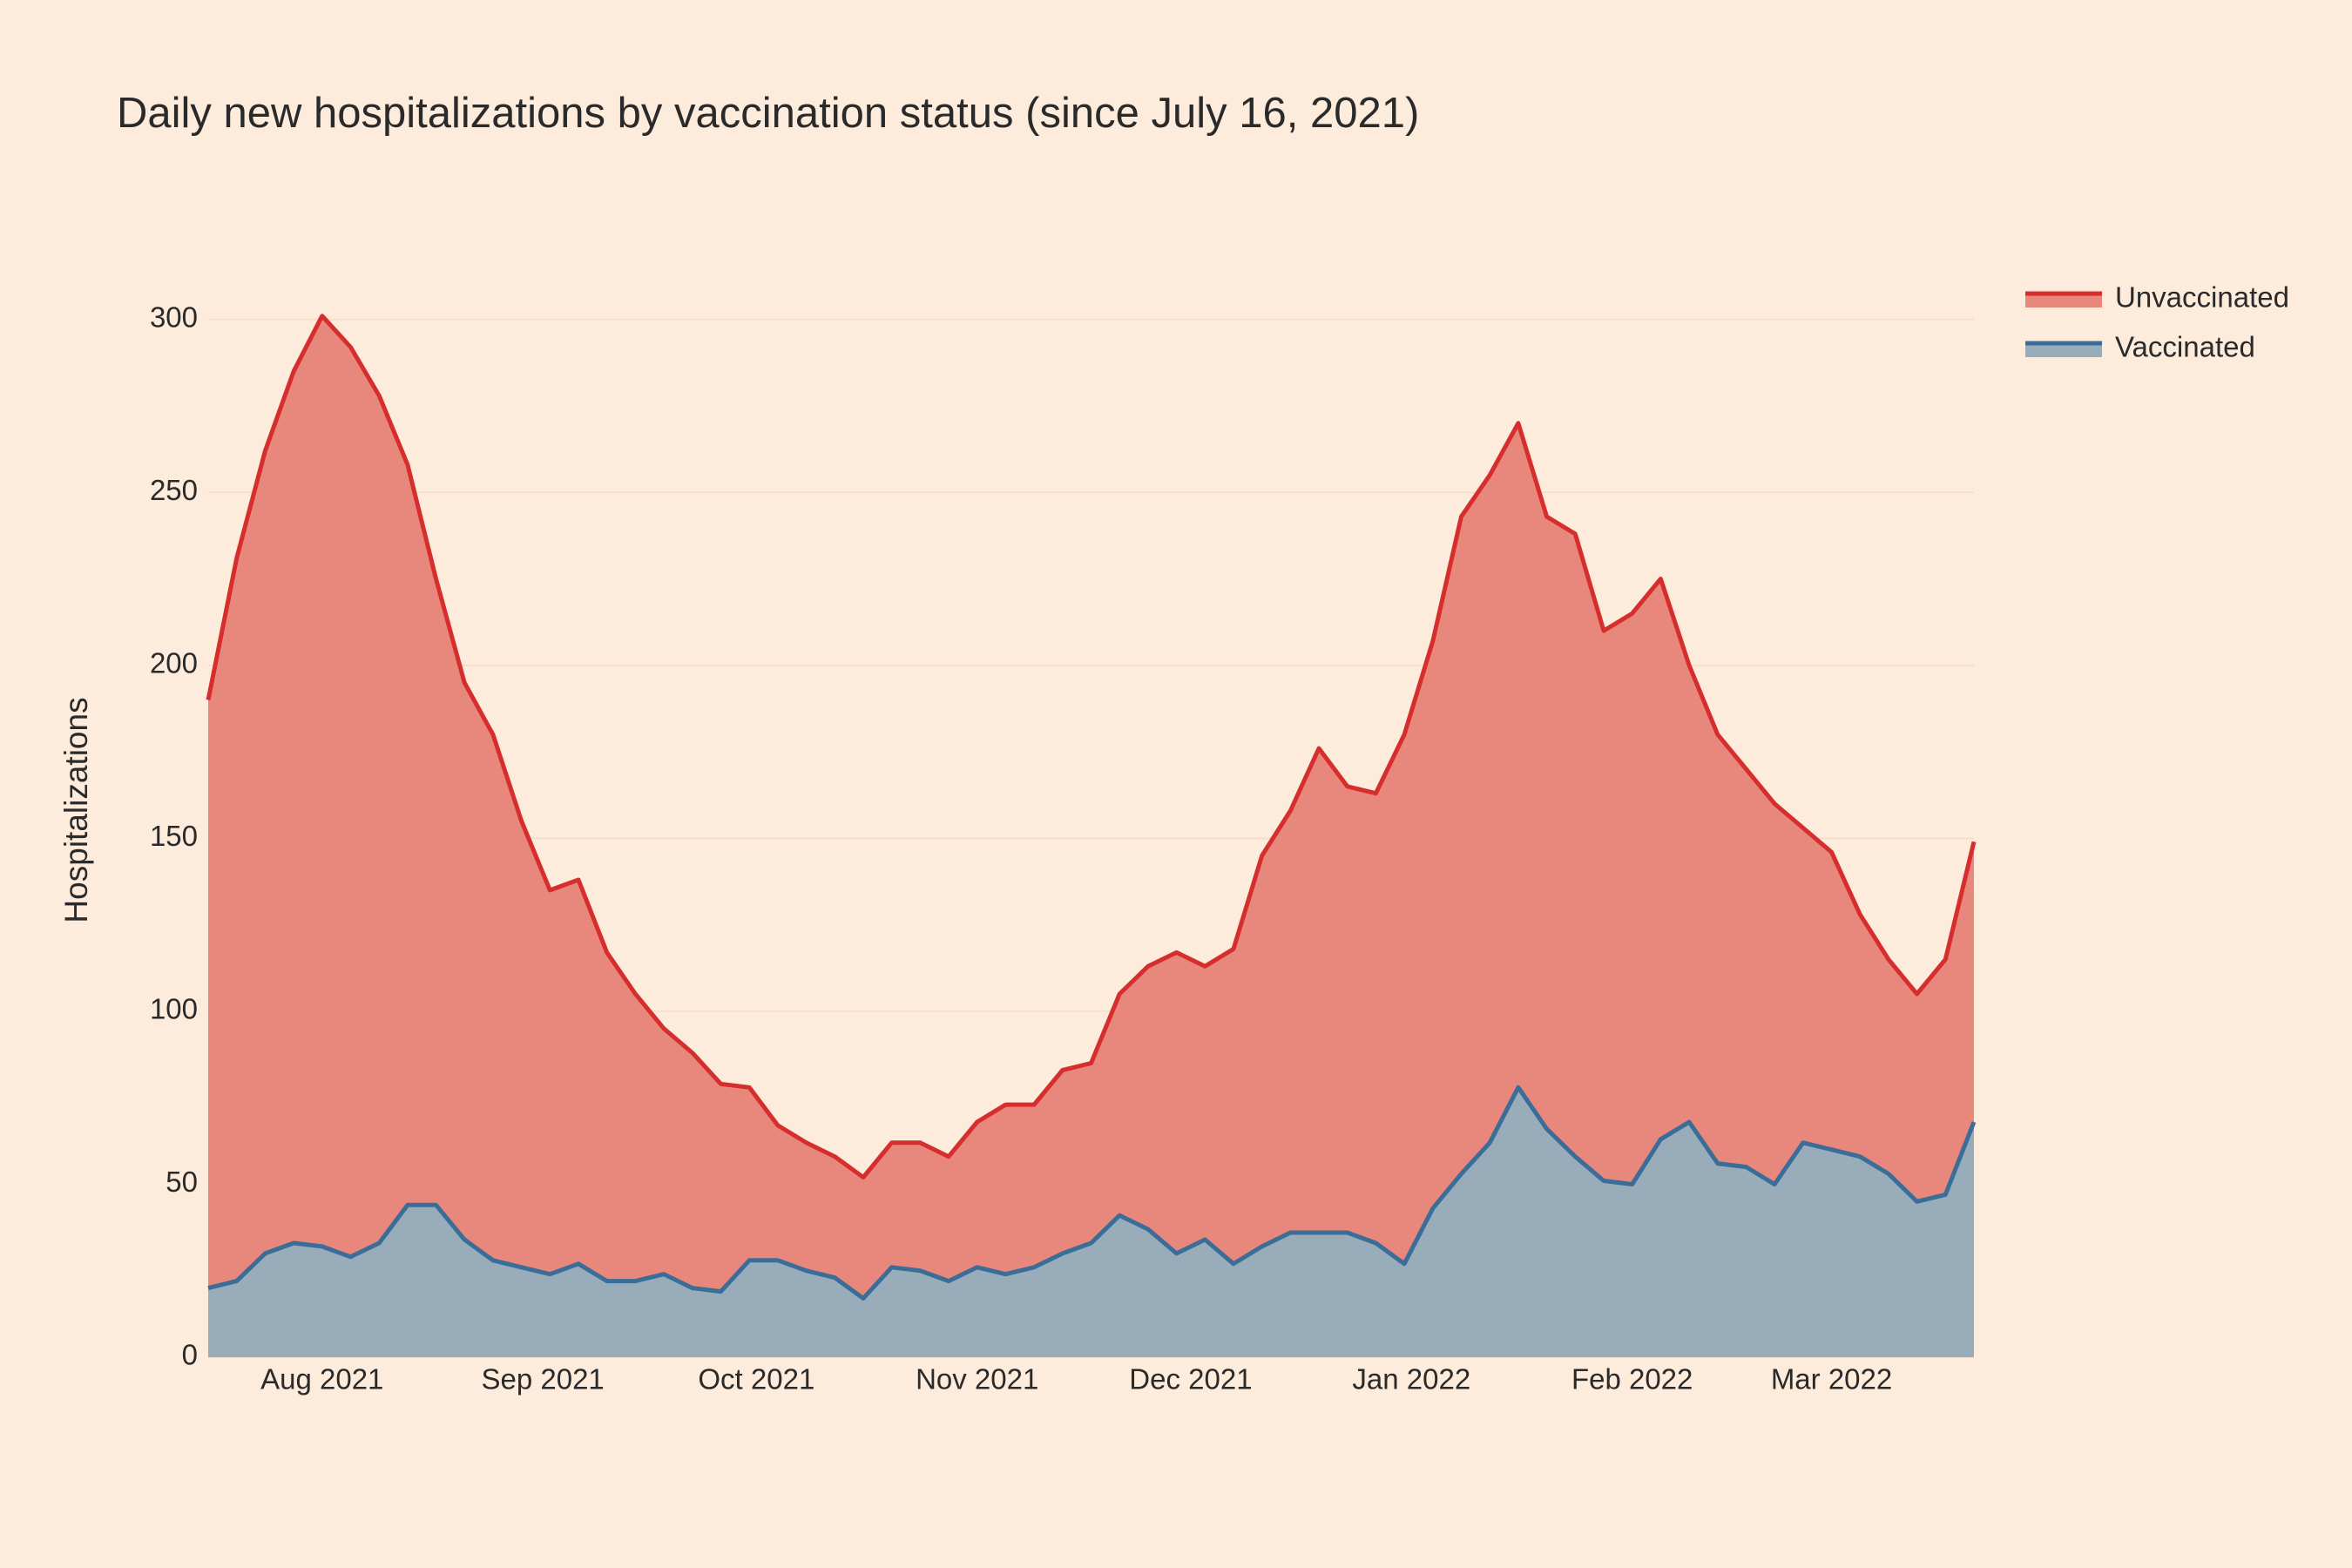 This screenshot has height=1568, width=2352. What do you see at coordinates (174, 490) in the screenshot?
I see `y-tick-label: 250` at bounding box center [174, 490].